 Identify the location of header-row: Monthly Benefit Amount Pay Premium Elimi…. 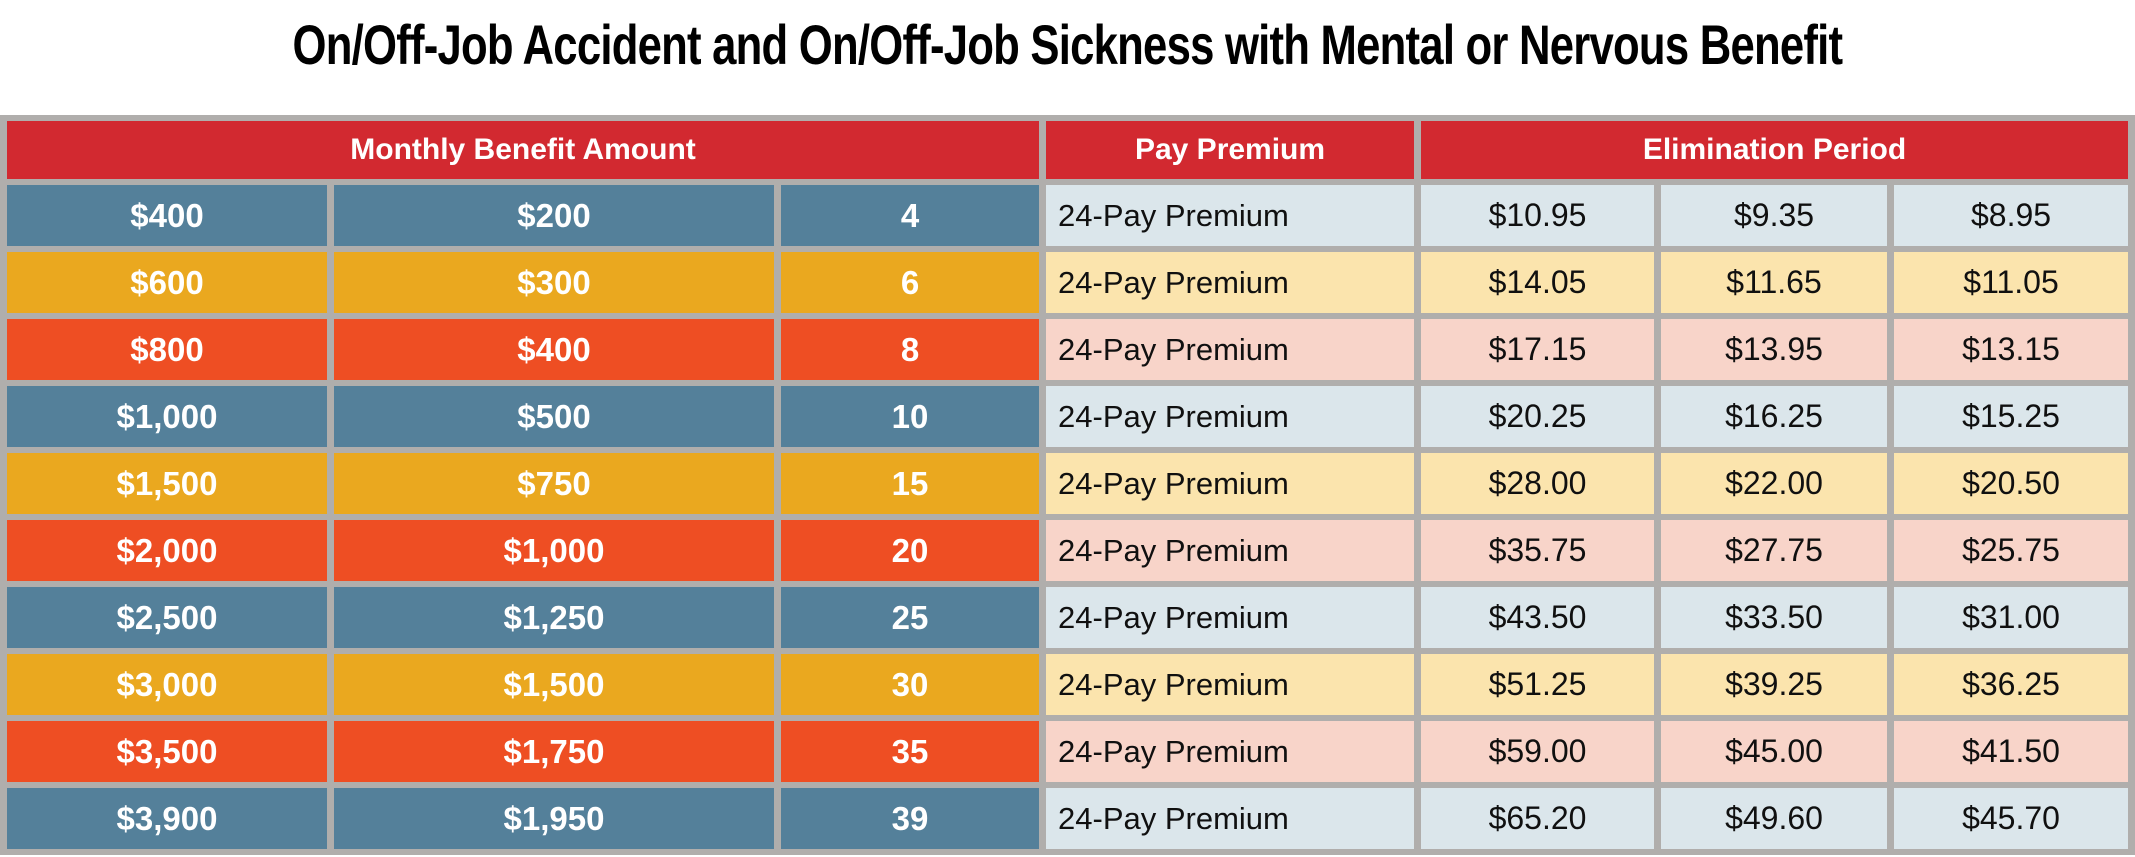
(1068, 150).